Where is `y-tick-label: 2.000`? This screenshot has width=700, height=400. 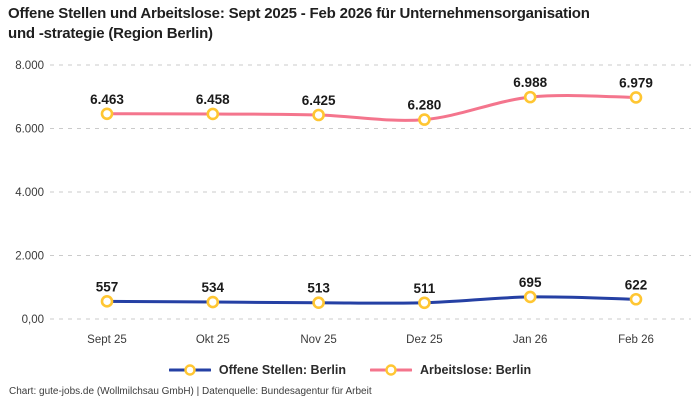 y-tick-label: 2.000 is located at coordinates (29, 257).